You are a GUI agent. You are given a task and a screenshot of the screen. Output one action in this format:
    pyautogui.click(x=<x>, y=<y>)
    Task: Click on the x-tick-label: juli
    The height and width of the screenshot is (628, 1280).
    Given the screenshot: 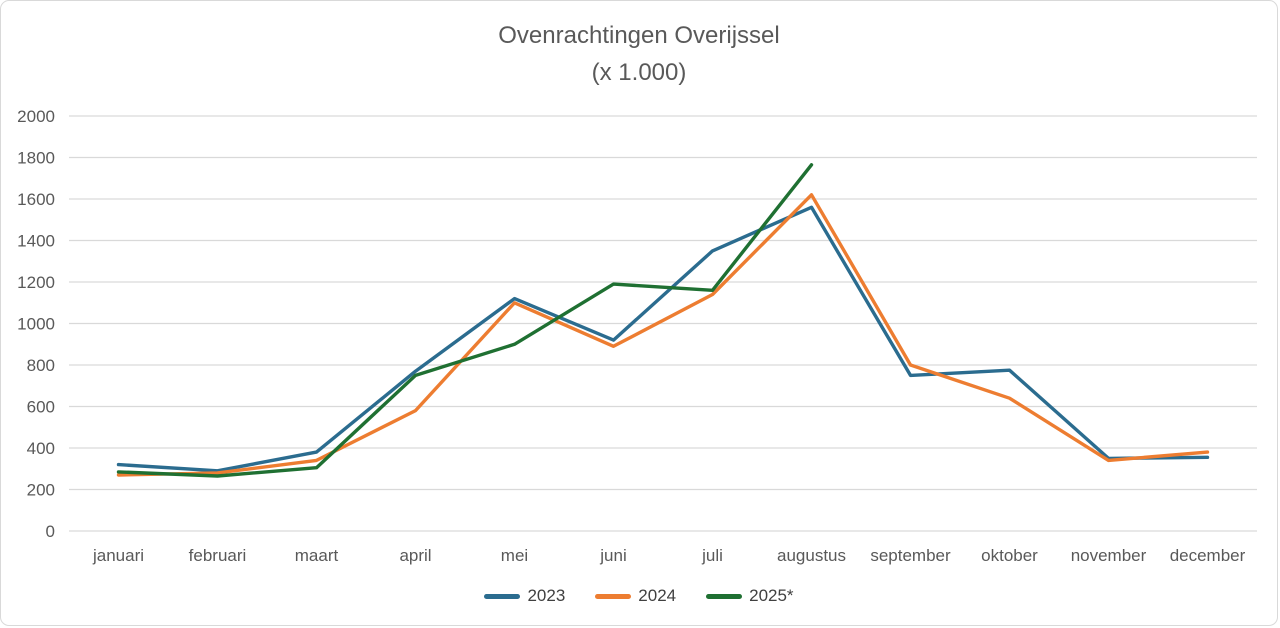 What is the action you would take?
    pyautogui.click(x=712, y=555)
    